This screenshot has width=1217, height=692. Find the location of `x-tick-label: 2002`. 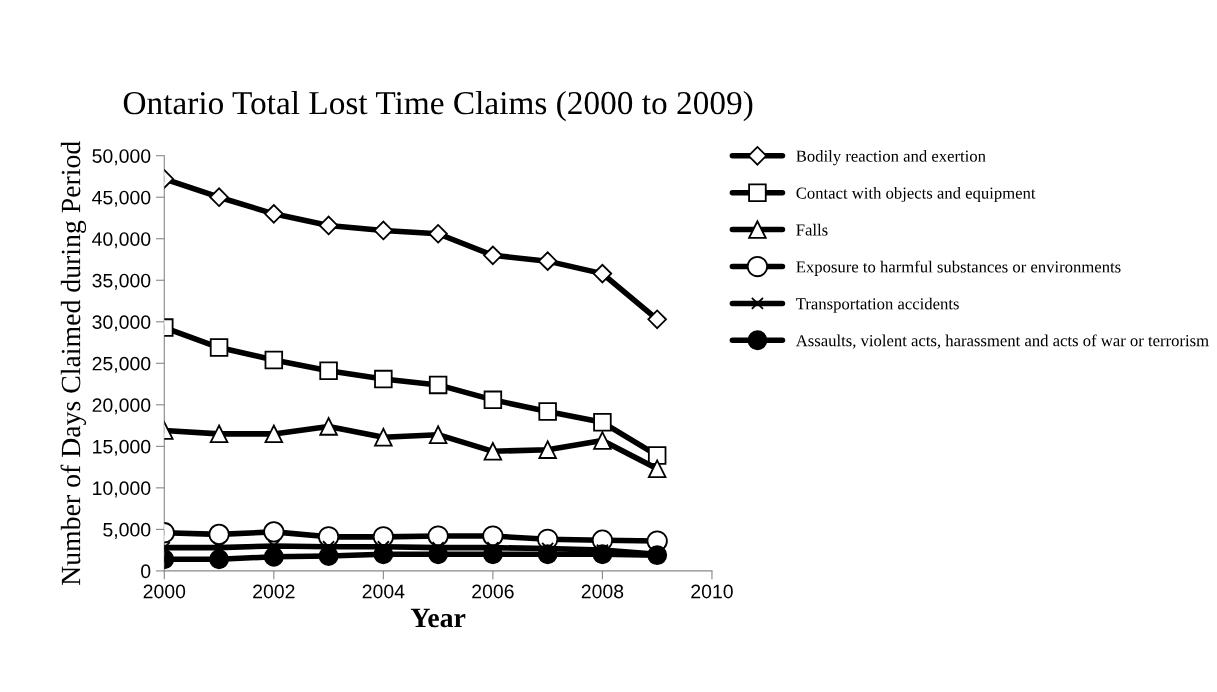

x-tick-label: 2002 is located at coordinates (274, 591).